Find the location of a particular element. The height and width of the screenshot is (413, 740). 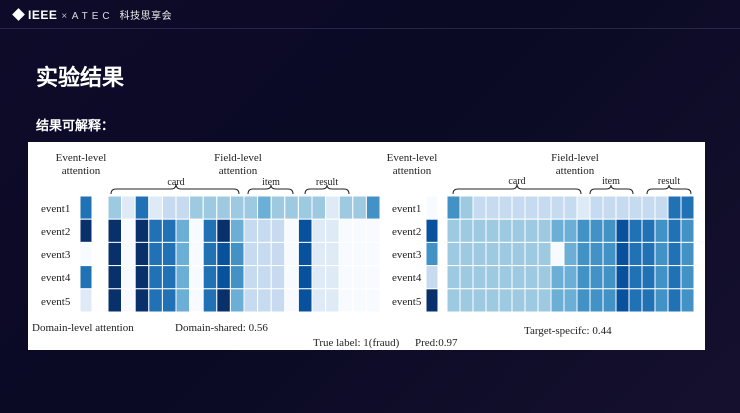

brand-atec: ATEC is located at coordinates (92, 16).